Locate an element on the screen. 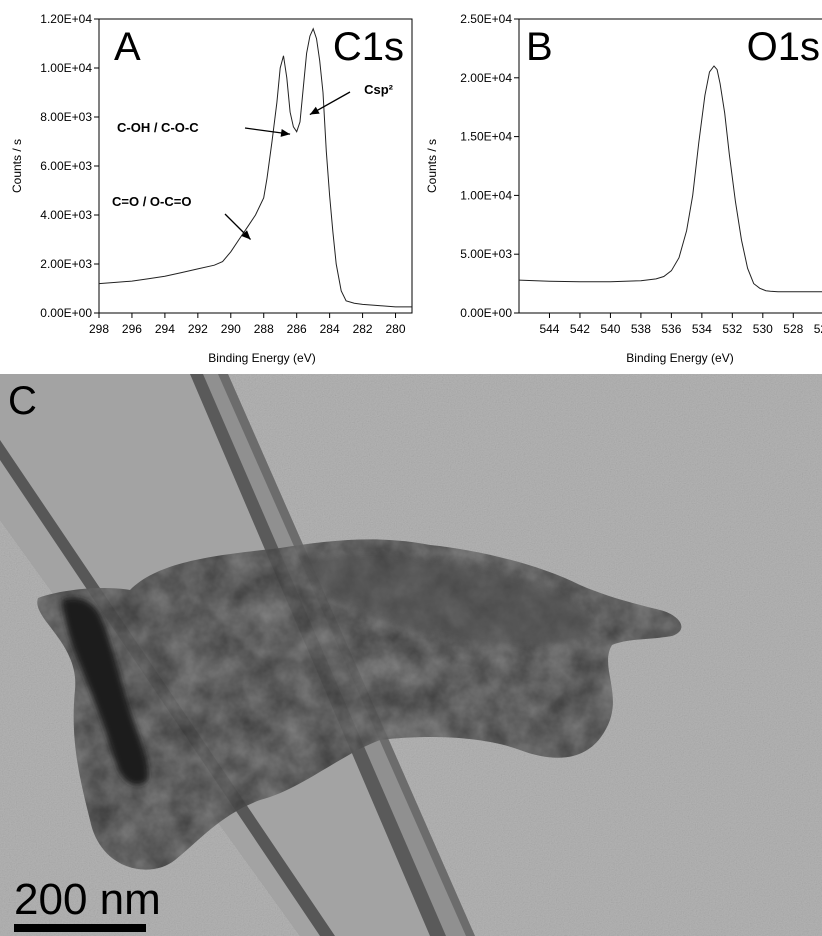 The width and height of the screenshot is (822, 936). y-axis-label-a: Counts / s is located at coordinates (17, 166).